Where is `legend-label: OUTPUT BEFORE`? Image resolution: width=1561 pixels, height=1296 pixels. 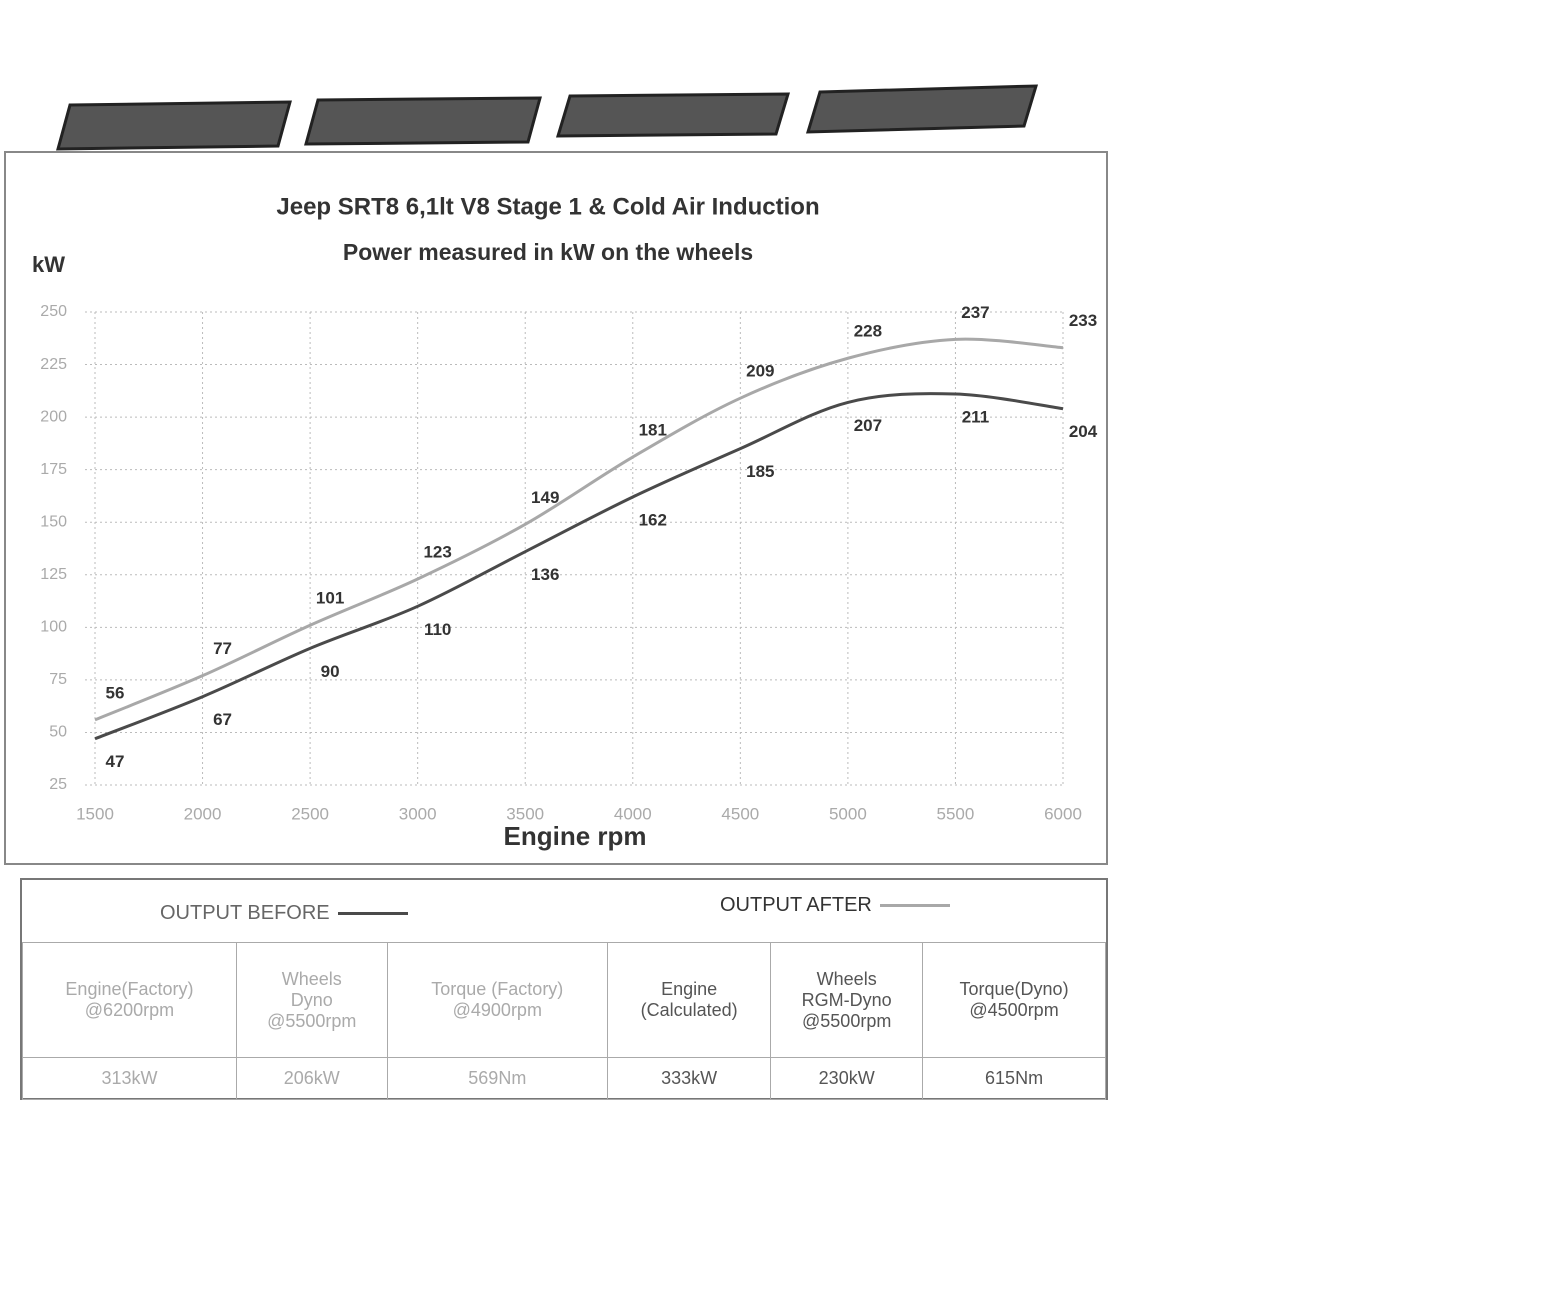 legend-label: OUTPUT BEFORE is located at coordinates (245, 913).